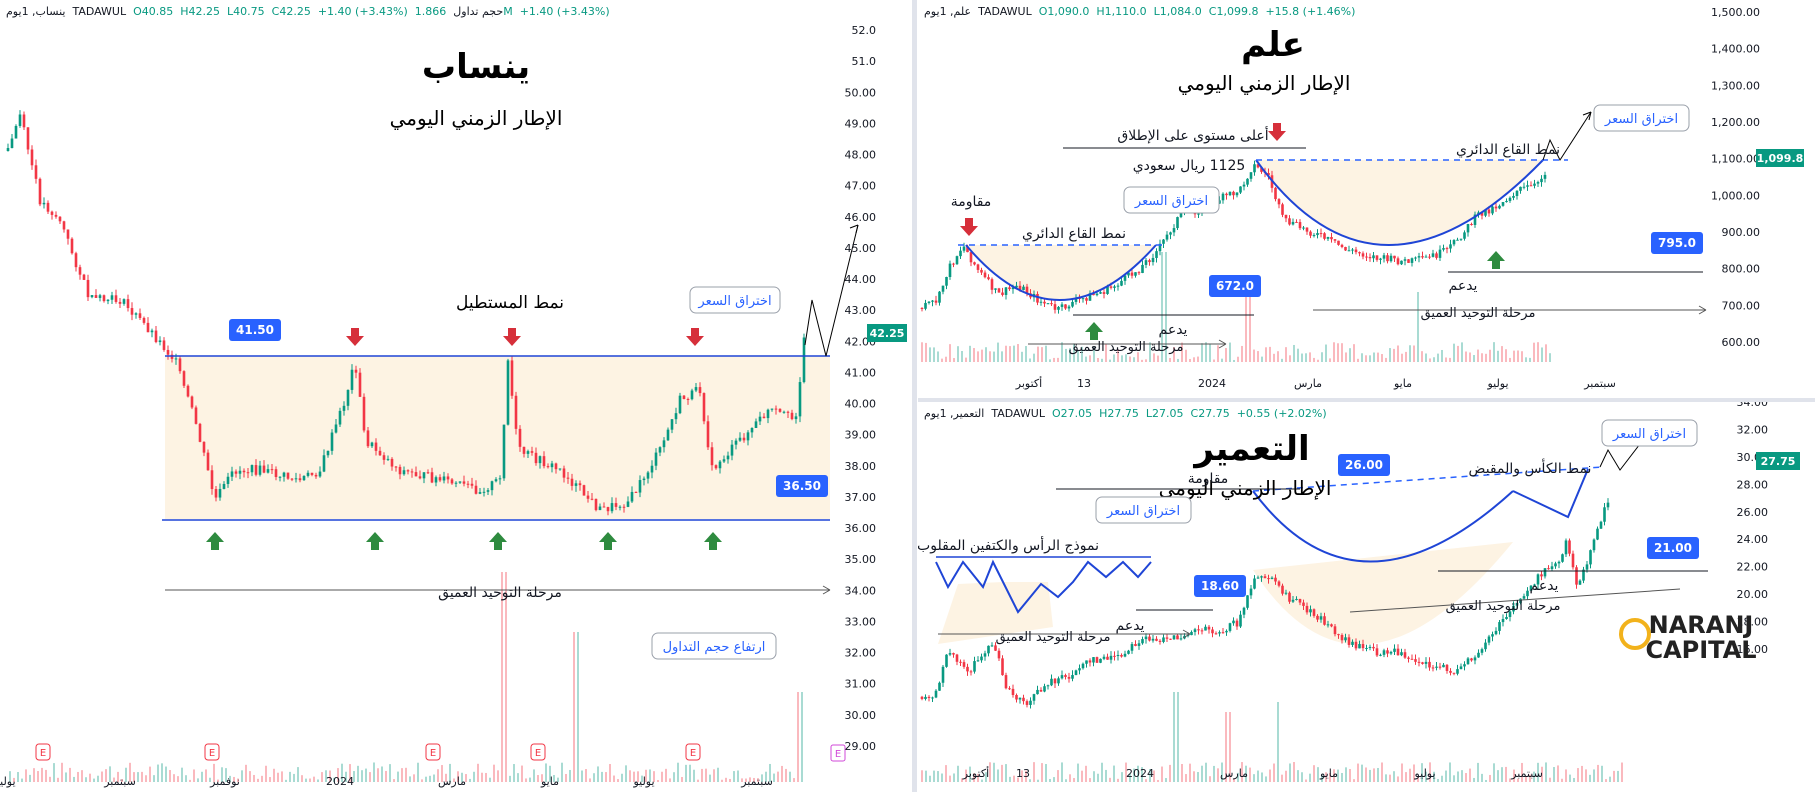  Describe the element at coordinates (1508, 150) in the screenshot. I see `pattern-label: نمط القاع الدائري` at that location.